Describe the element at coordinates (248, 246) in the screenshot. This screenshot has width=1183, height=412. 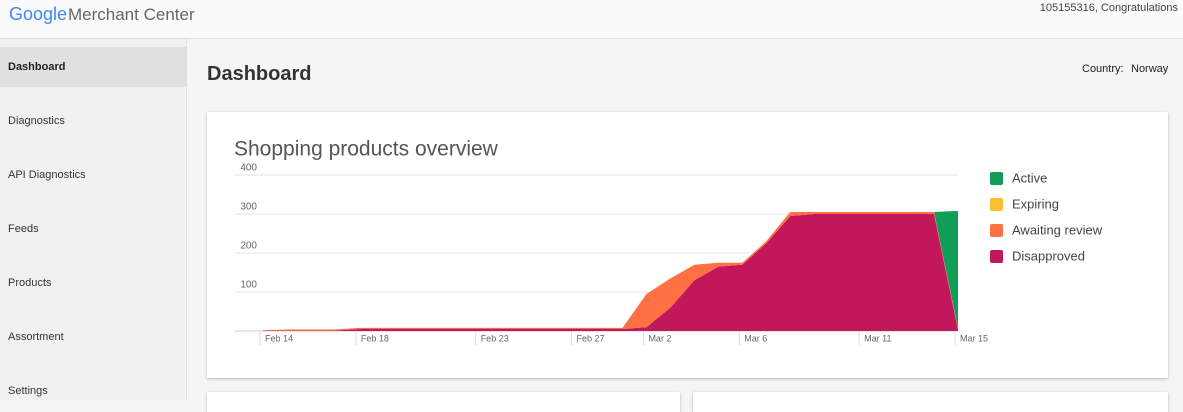
I see `y-tick-label: 200` at that location.